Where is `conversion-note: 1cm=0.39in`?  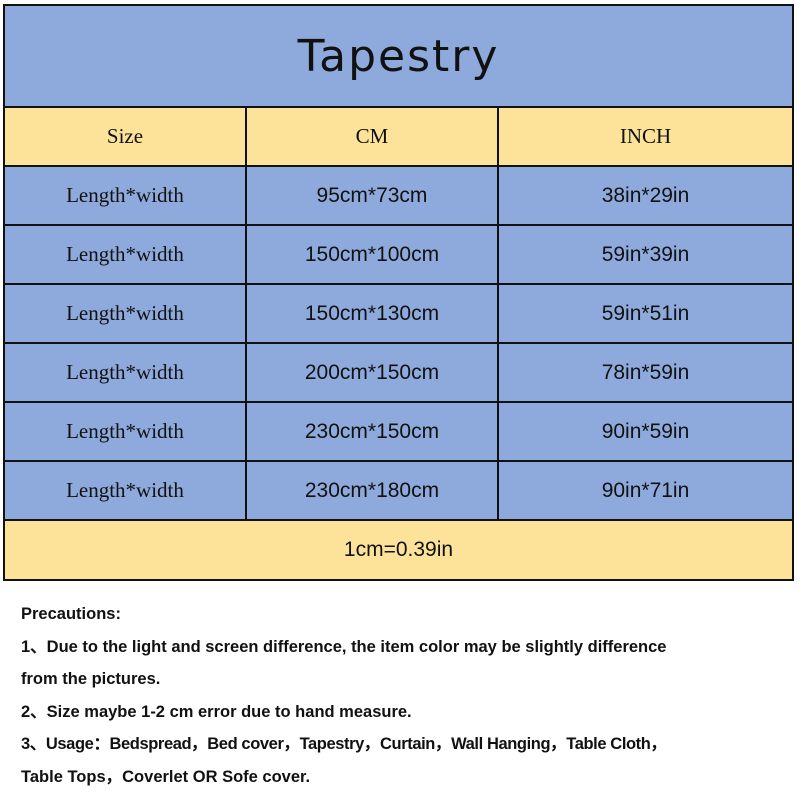
conversion-note: 1cm=0.39in is located at coordinates (398, 550).